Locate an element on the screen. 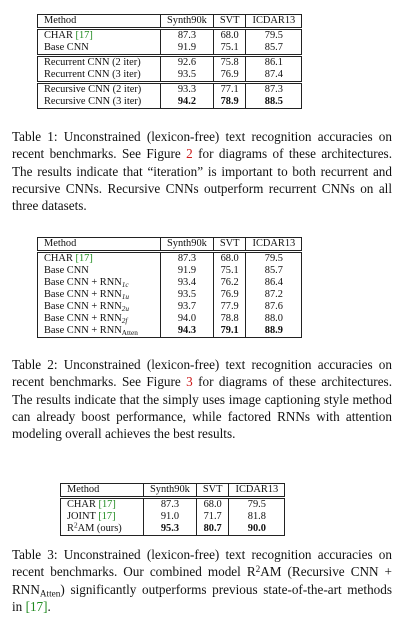 This screenshot has width=403, height=630. table-row: Base CNN + RNN2u 93.7 77.9 87.6 is located at coordinates (170, 307).